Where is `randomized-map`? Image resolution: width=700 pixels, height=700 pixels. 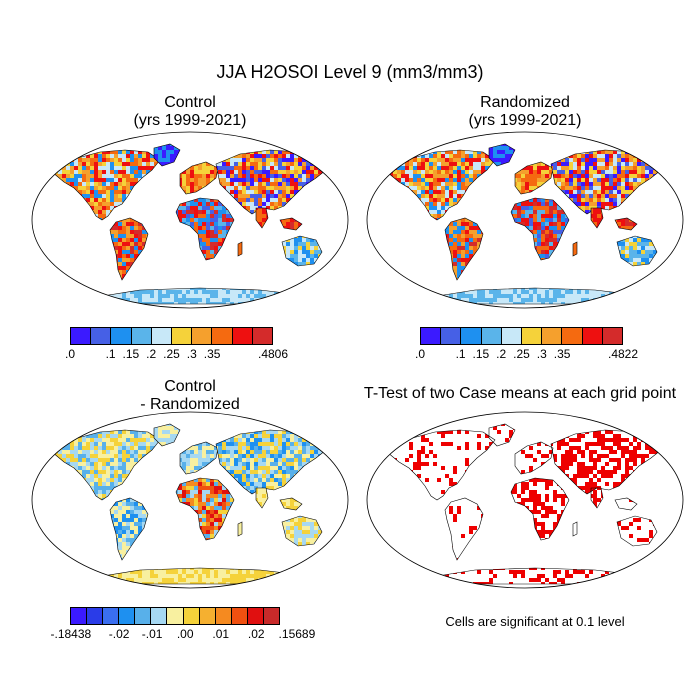
randomized-map is located at coordinates (525, 220).